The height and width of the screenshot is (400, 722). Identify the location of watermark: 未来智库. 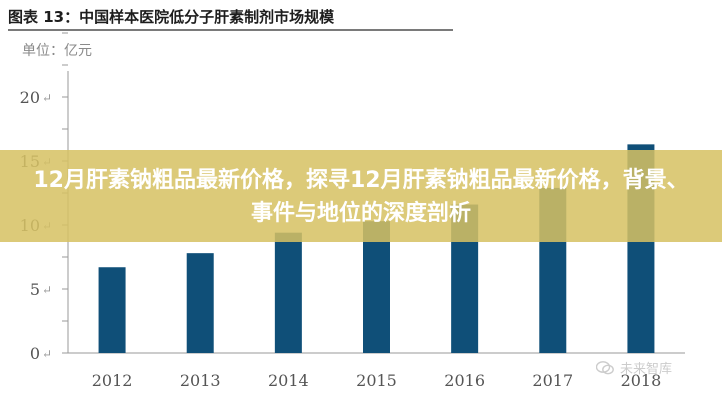
(634, 367).